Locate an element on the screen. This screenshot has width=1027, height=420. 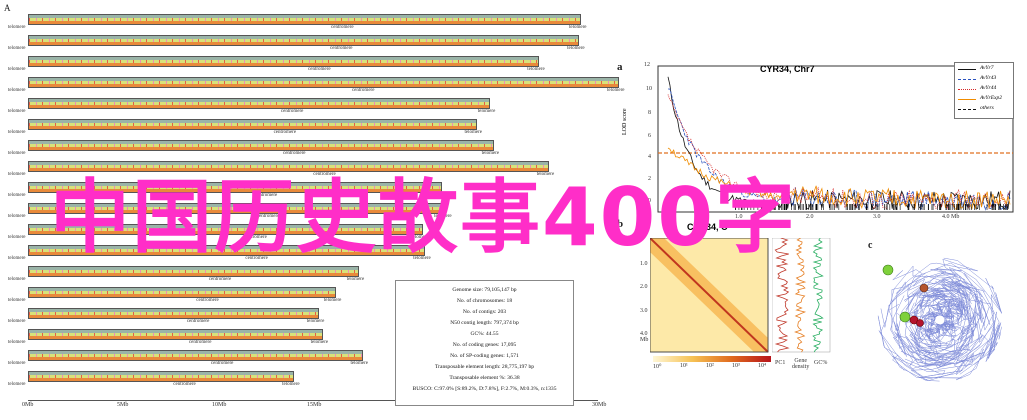
legend-avyr43: AvYr43 is located at coordinates (988, 78).